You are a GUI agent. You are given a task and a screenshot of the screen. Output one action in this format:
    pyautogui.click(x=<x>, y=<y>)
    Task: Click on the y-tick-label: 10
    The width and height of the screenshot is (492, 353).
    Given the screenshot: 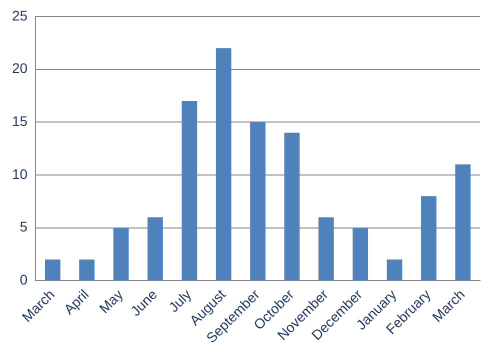 What is the action you would take?
    pyautogui.click(x=20, y=174)
    